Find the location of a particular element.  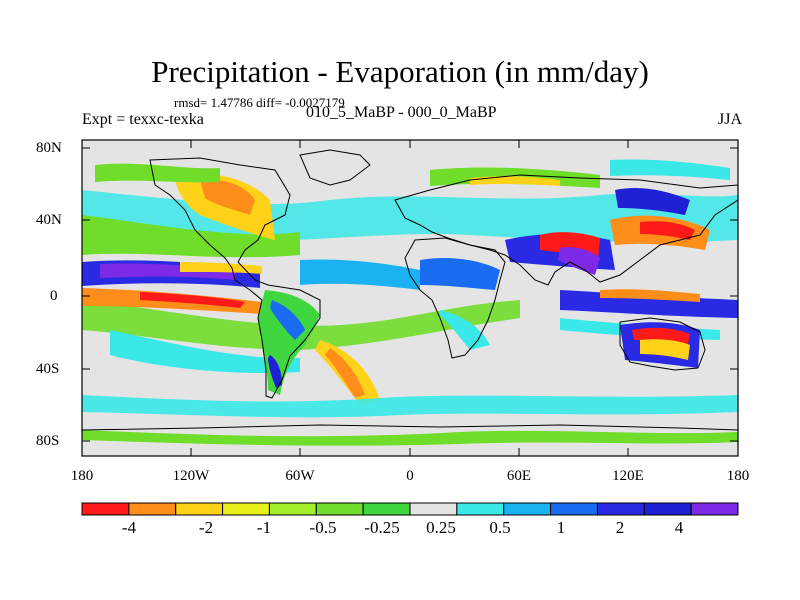

season-label: JJA is located at coordinates (729, 119).